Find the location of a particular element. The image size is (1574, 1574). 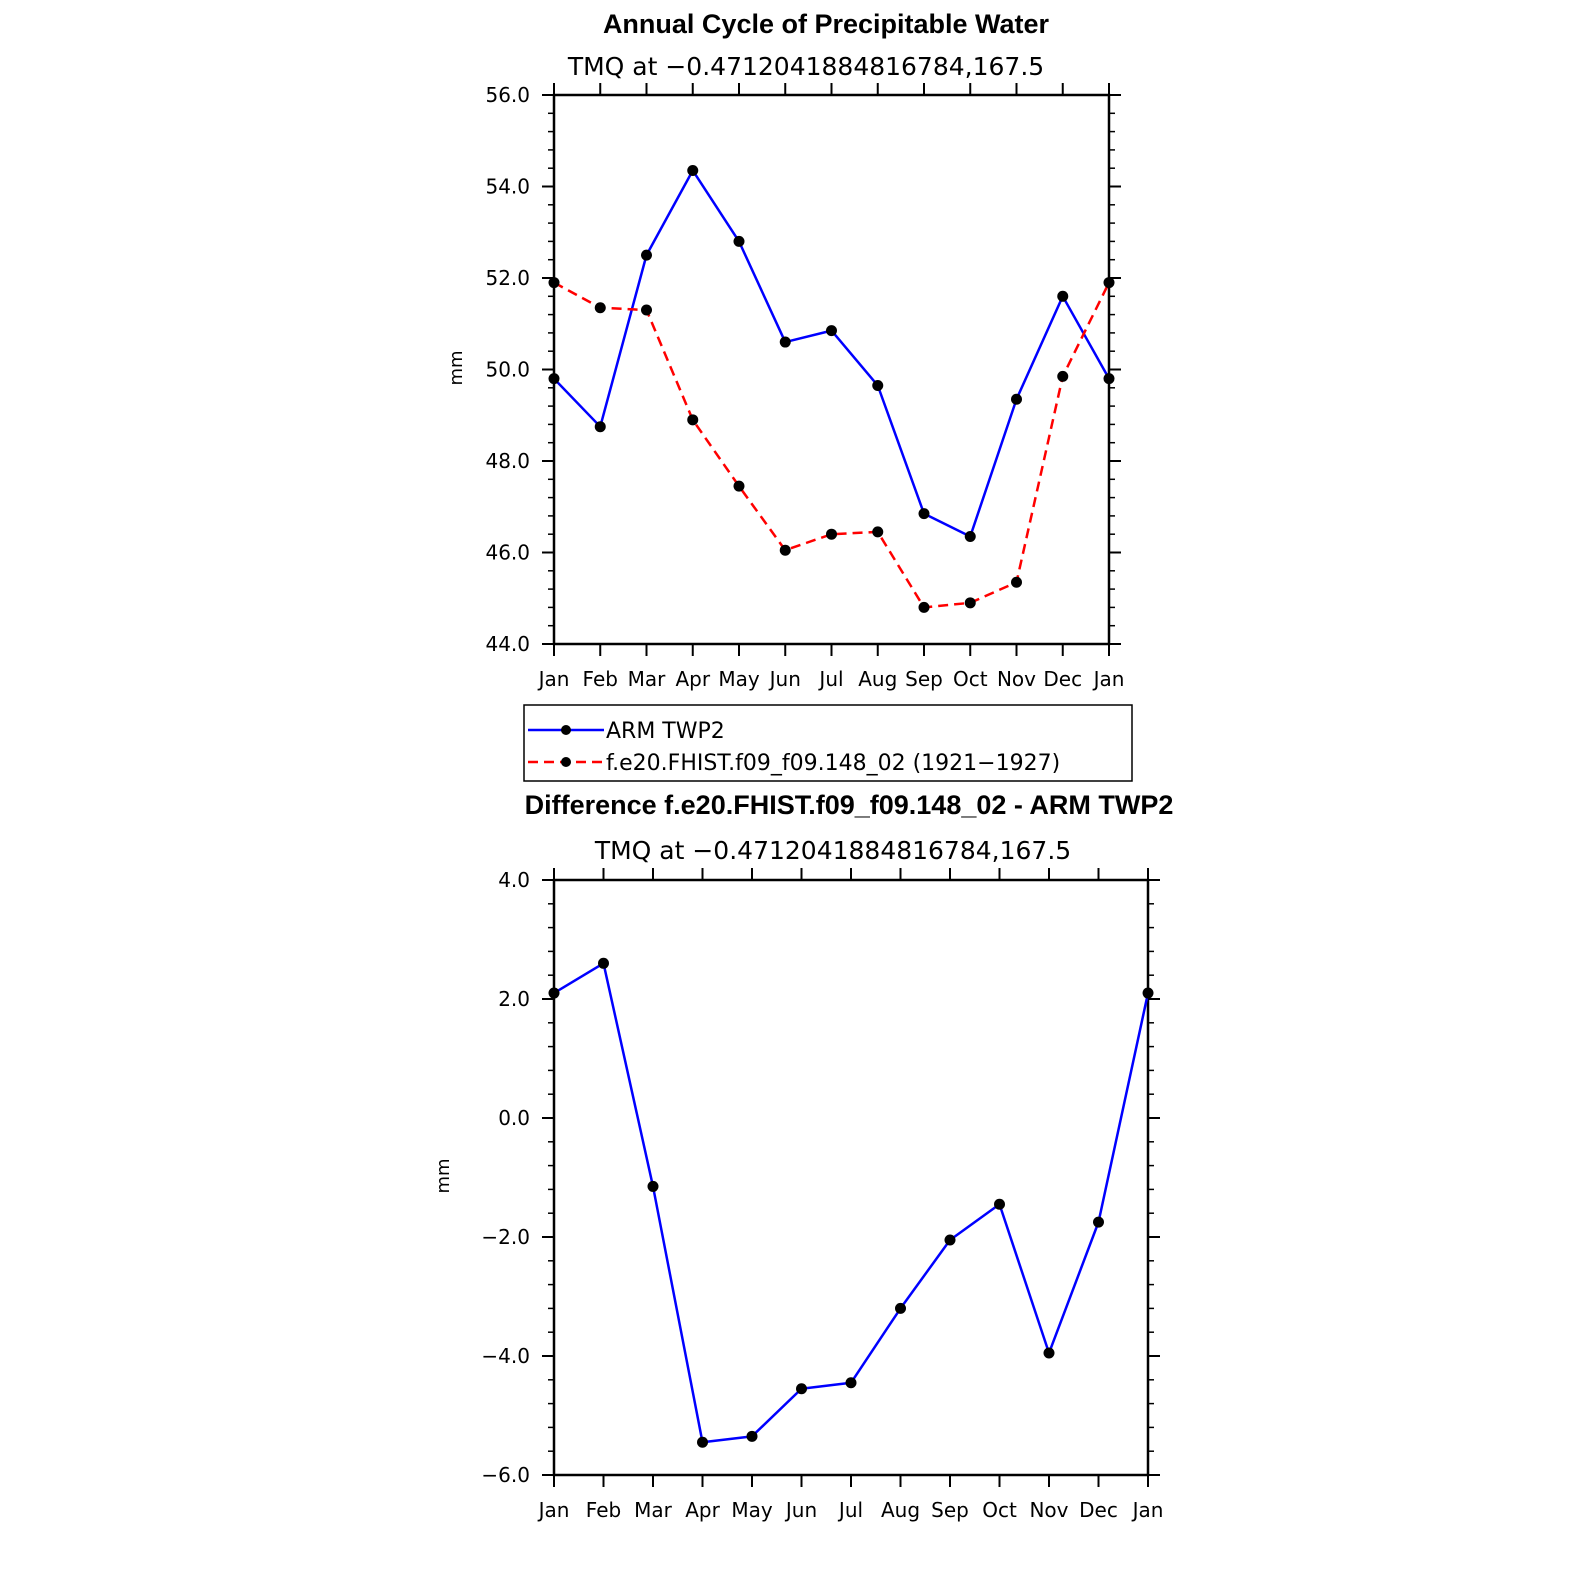

y-tick-label: 2.0 is located at coordinates (514, 999).